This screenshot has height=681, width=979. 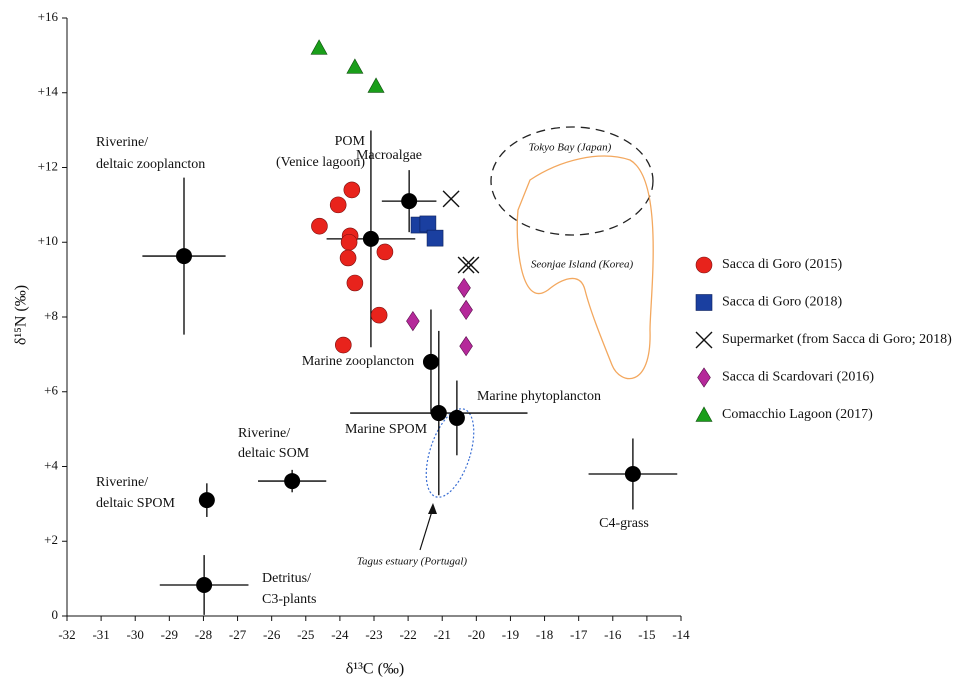 What do you see at coordinates (782, 302) in the screenshot?
I see `legend-label: Sacca di Goro (2018)` at bounding box center [782, 302].